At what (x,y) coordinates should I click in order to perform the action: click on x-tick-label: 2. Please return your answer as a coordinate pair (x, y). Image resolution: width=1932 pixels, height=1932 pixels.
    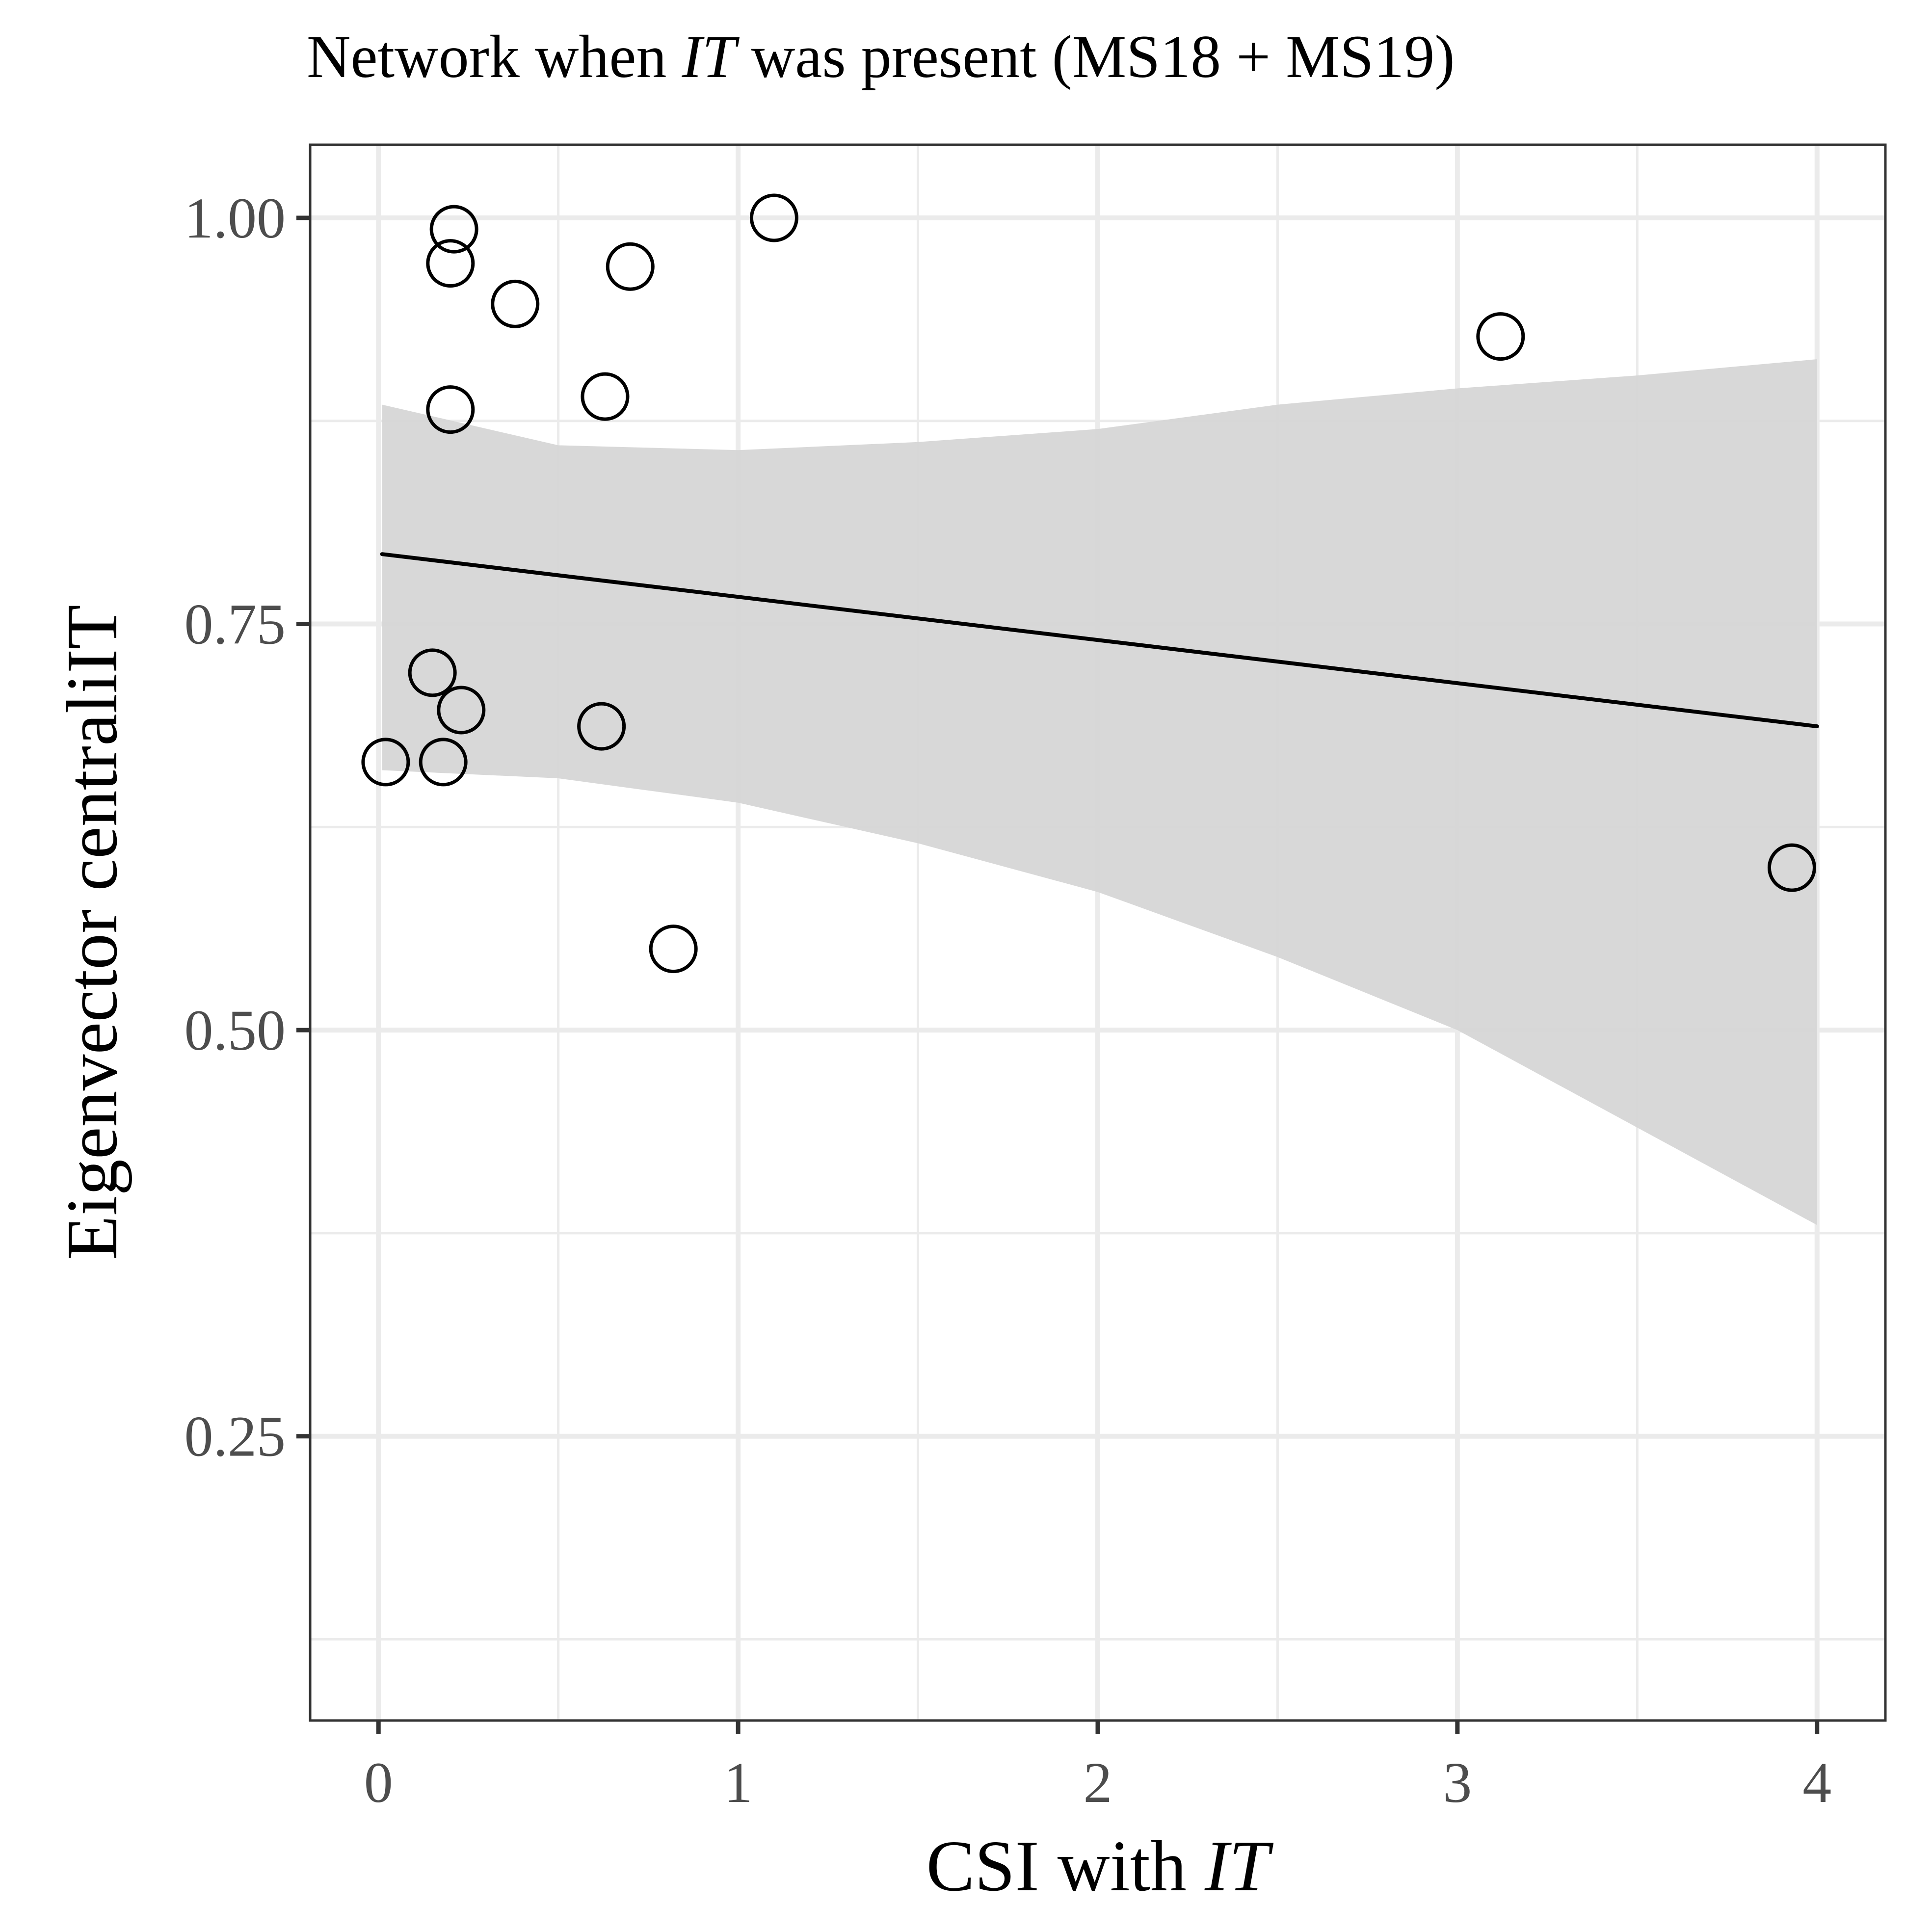
    Looking at the image, I should click on (1098, 1782).